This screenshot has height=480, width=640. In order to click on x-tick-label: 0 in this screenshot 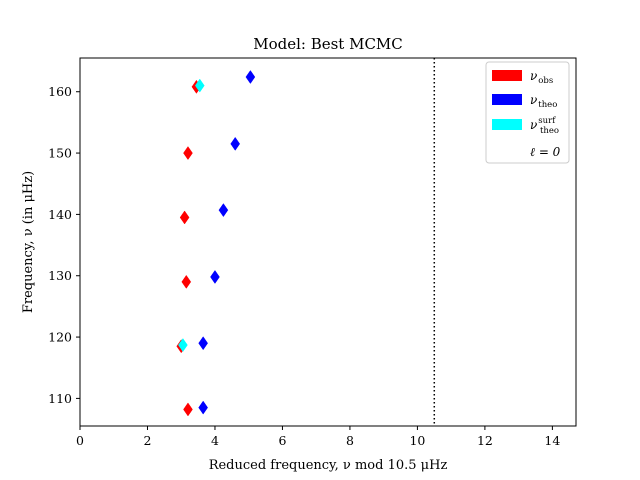, I will do `click(80, 440)`.